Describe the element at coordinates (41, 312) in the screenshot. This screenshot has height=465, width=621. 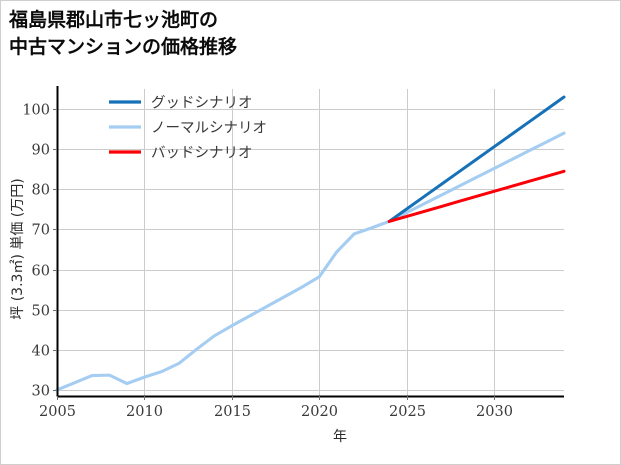
I see `y-tick-label: 50` at that location.